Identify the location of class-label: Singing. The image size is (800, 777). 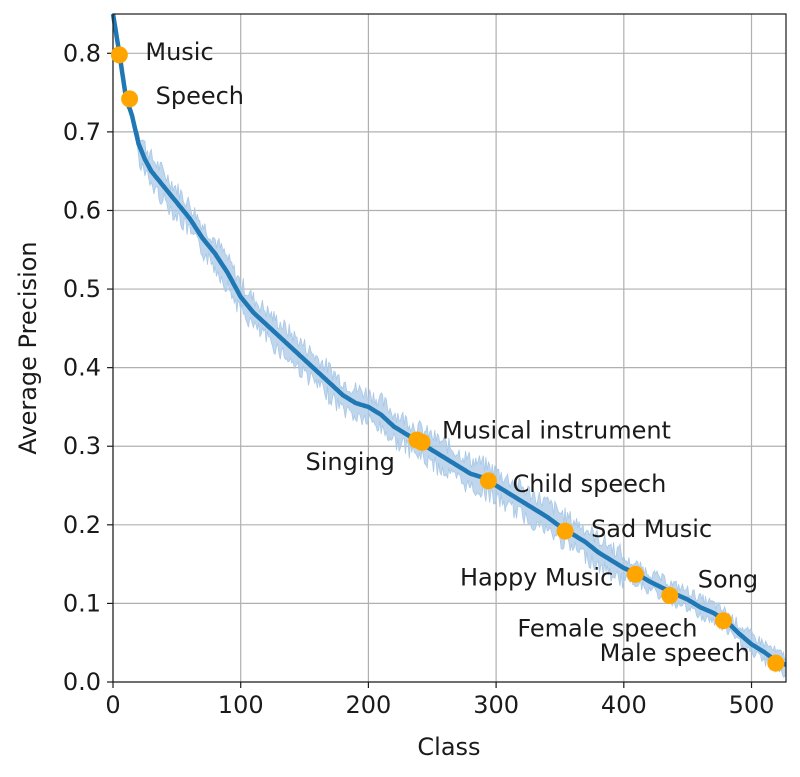
(349, 462).